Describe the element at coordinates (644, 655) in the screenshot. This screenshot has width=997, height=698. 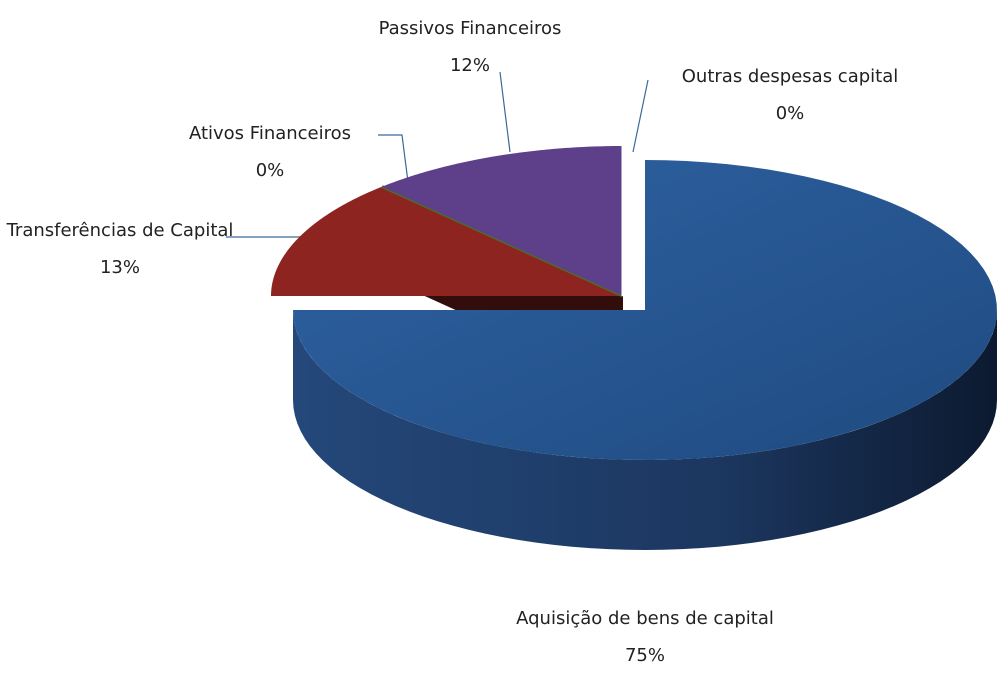
I see `value-label: 75%` at that location.